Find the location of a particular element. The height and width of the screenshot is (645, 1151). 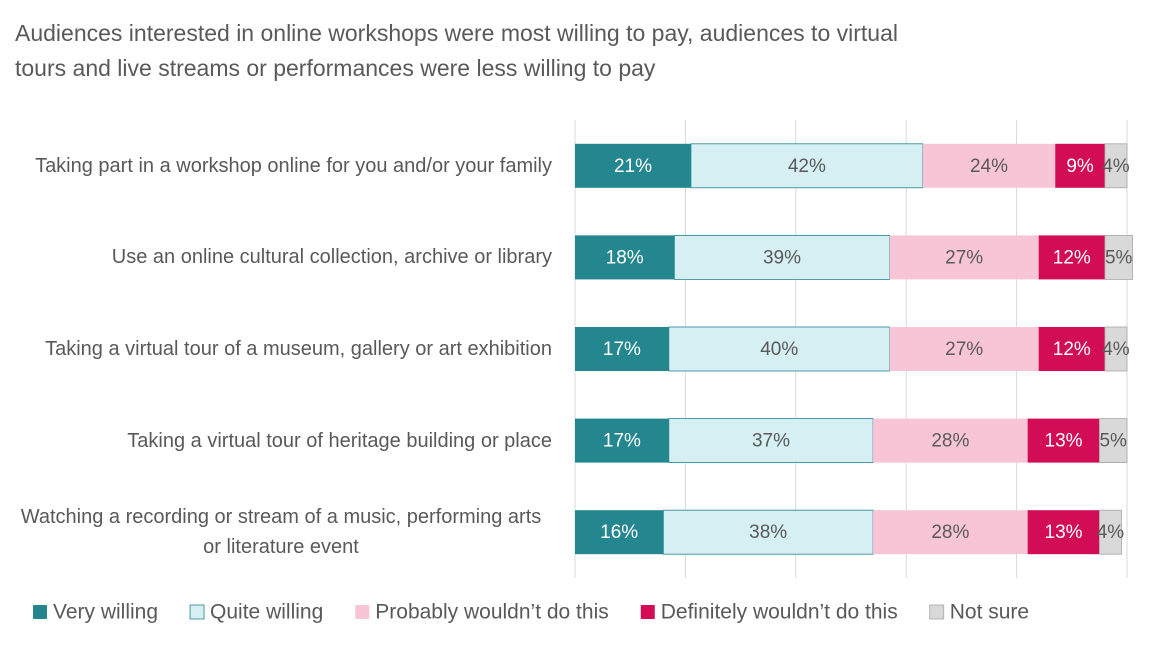

legend-label: Definitely wouldn’t do this is located at coordinates (779, 612).